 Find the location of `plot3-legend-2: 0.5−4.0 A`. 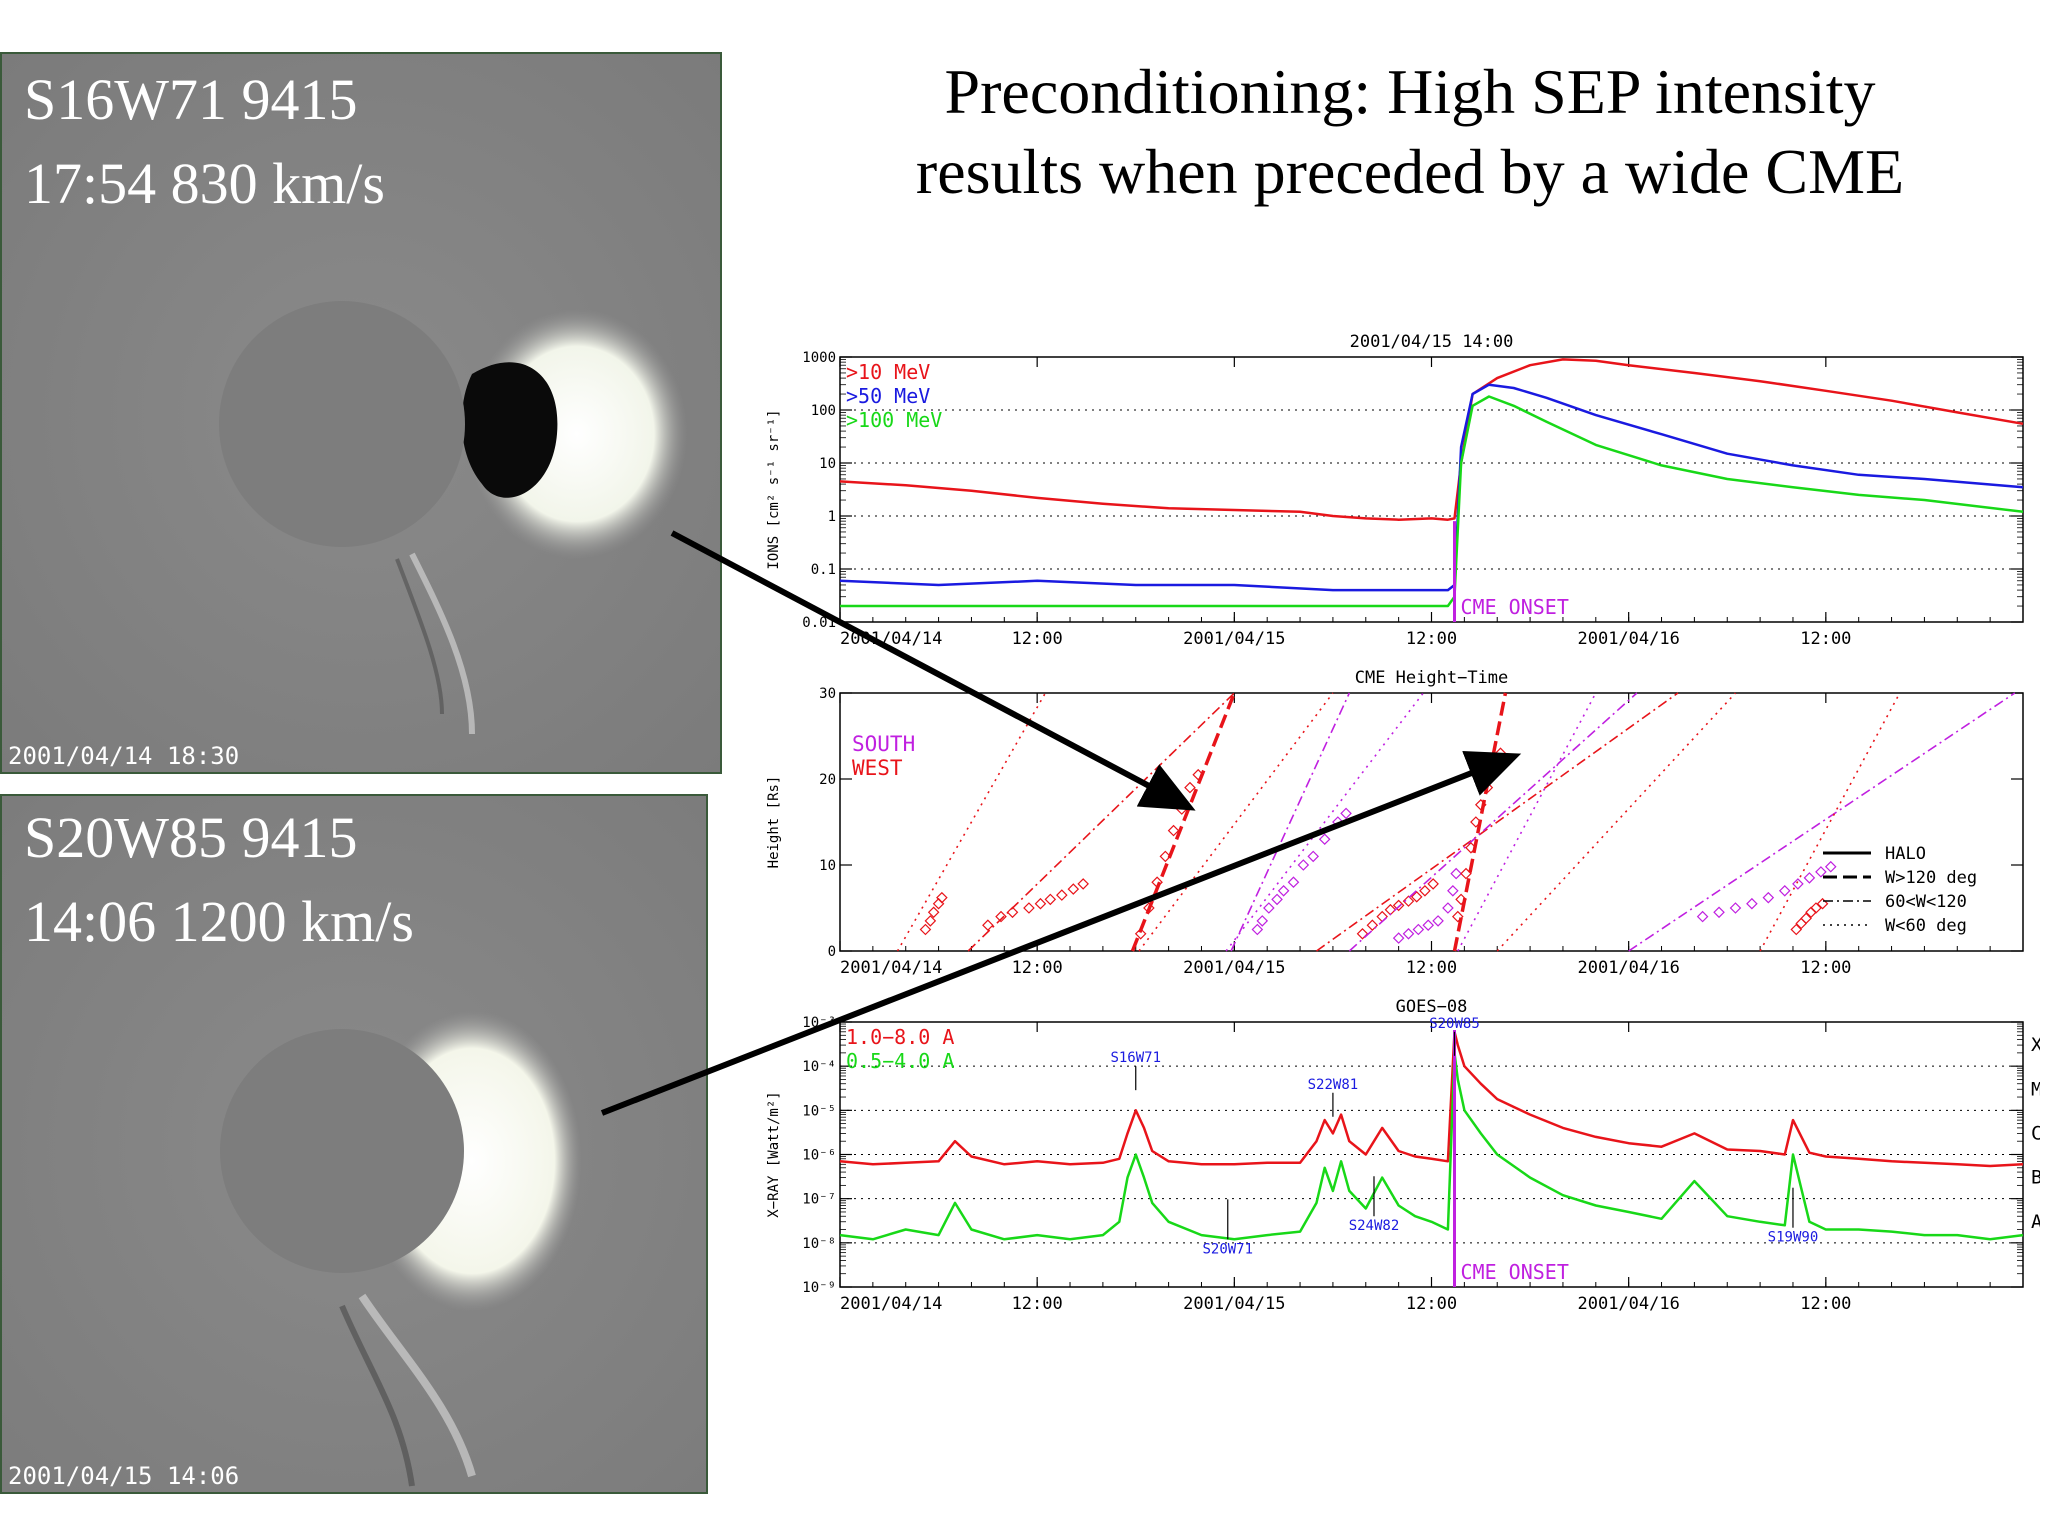

plot3-legend-2: 0.5−4.0 A is located at coordinates (900, 1061).